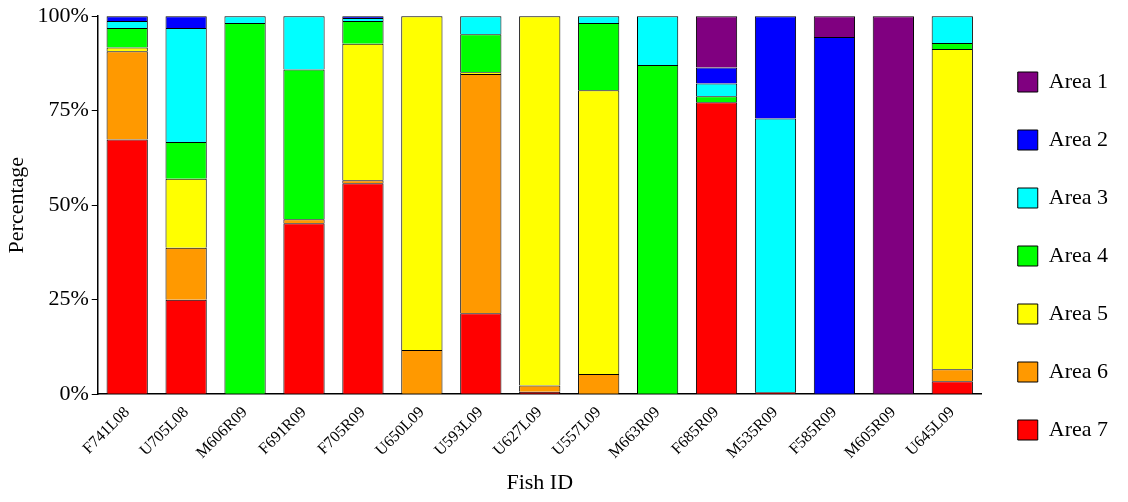 The height and width of the screenshot is (502, 1128). What do you see at coordinates (68, 298) in the screenshot?
I see `y-tick-label: 25%` at bounding box center [68, 298].